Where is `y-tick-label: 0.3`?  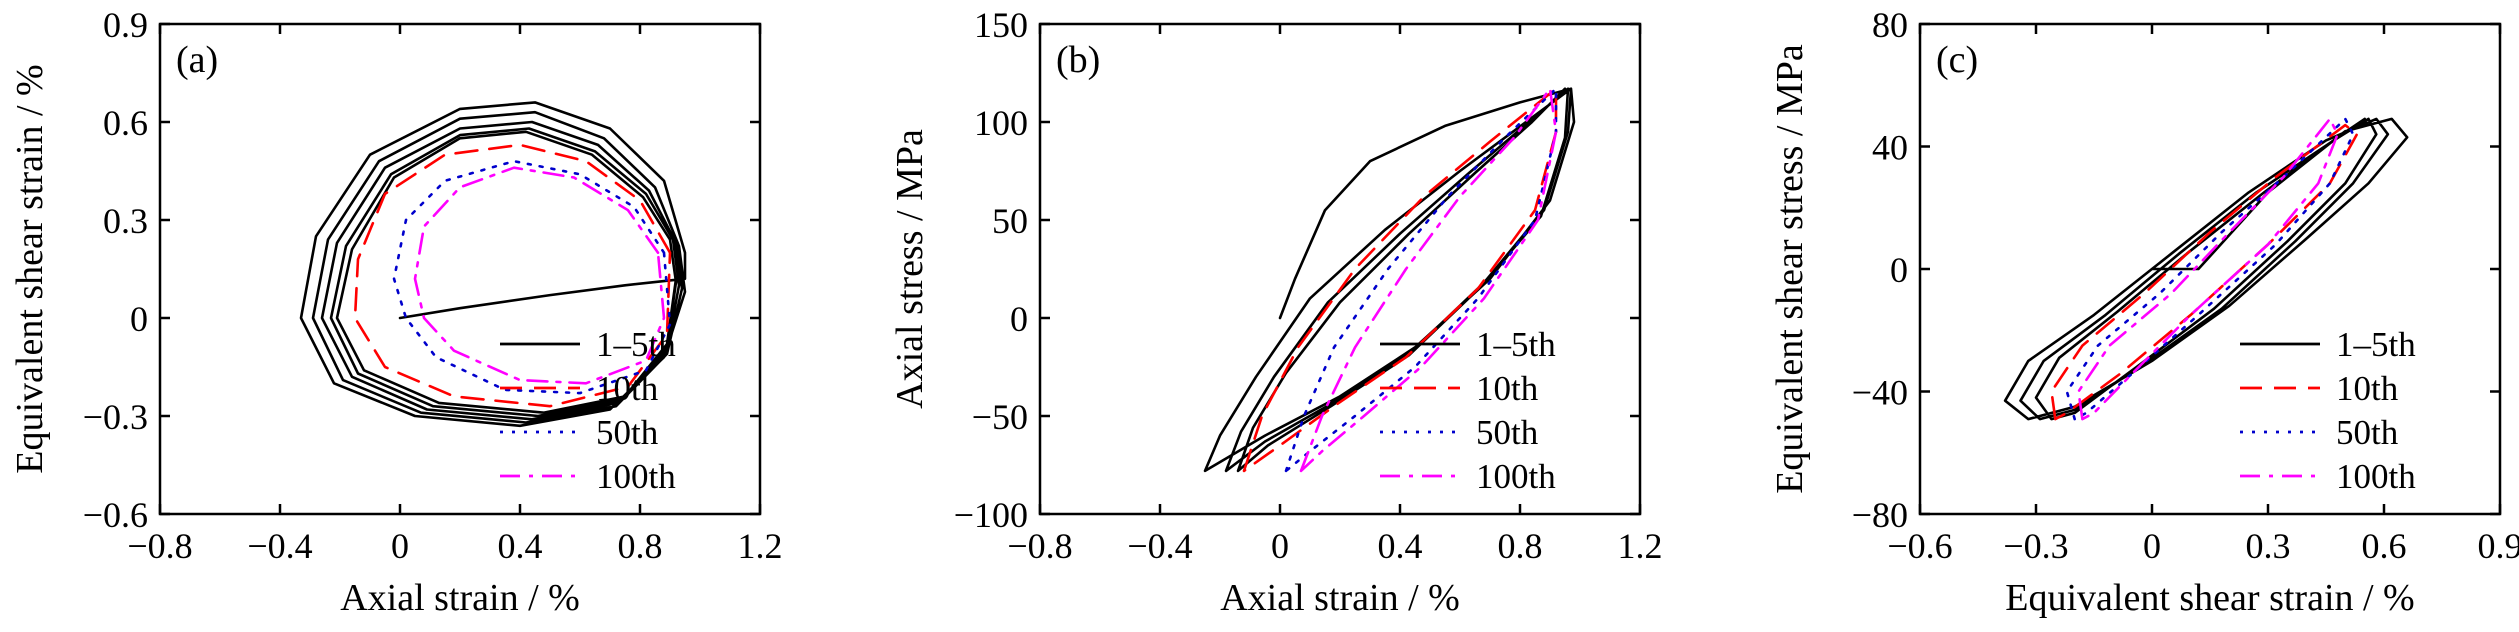
y-tick-label: 0.3 is located at coordinates (125, 221).